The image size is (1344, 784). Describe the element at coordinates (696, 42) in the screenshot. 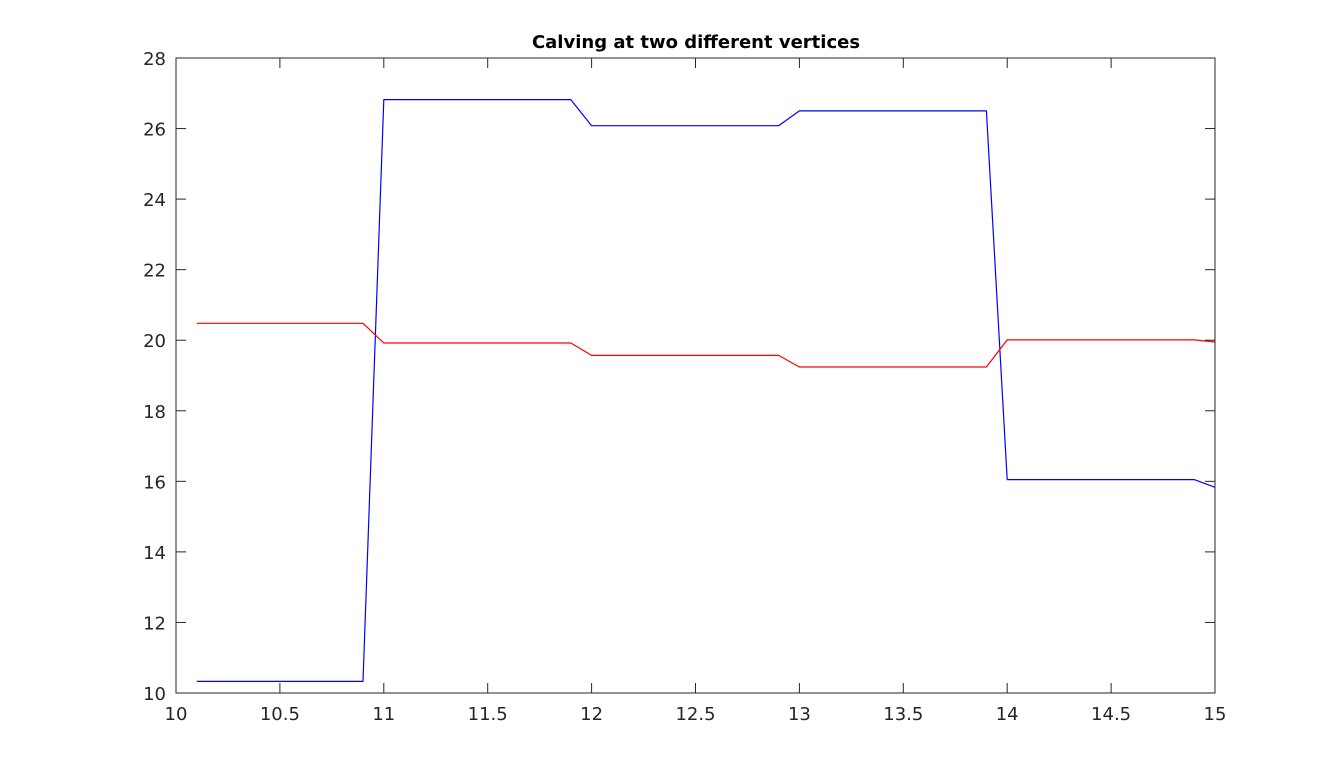

I see `chart-title: Calving at two different vertices` at that location.